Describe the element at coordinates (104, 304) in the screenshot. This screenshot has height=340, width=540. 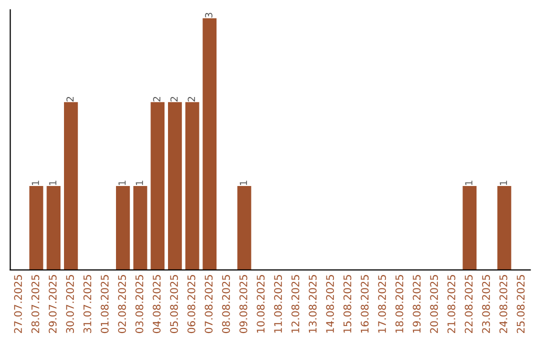
I see `x-tick-label: 01.08.2025` at that location.